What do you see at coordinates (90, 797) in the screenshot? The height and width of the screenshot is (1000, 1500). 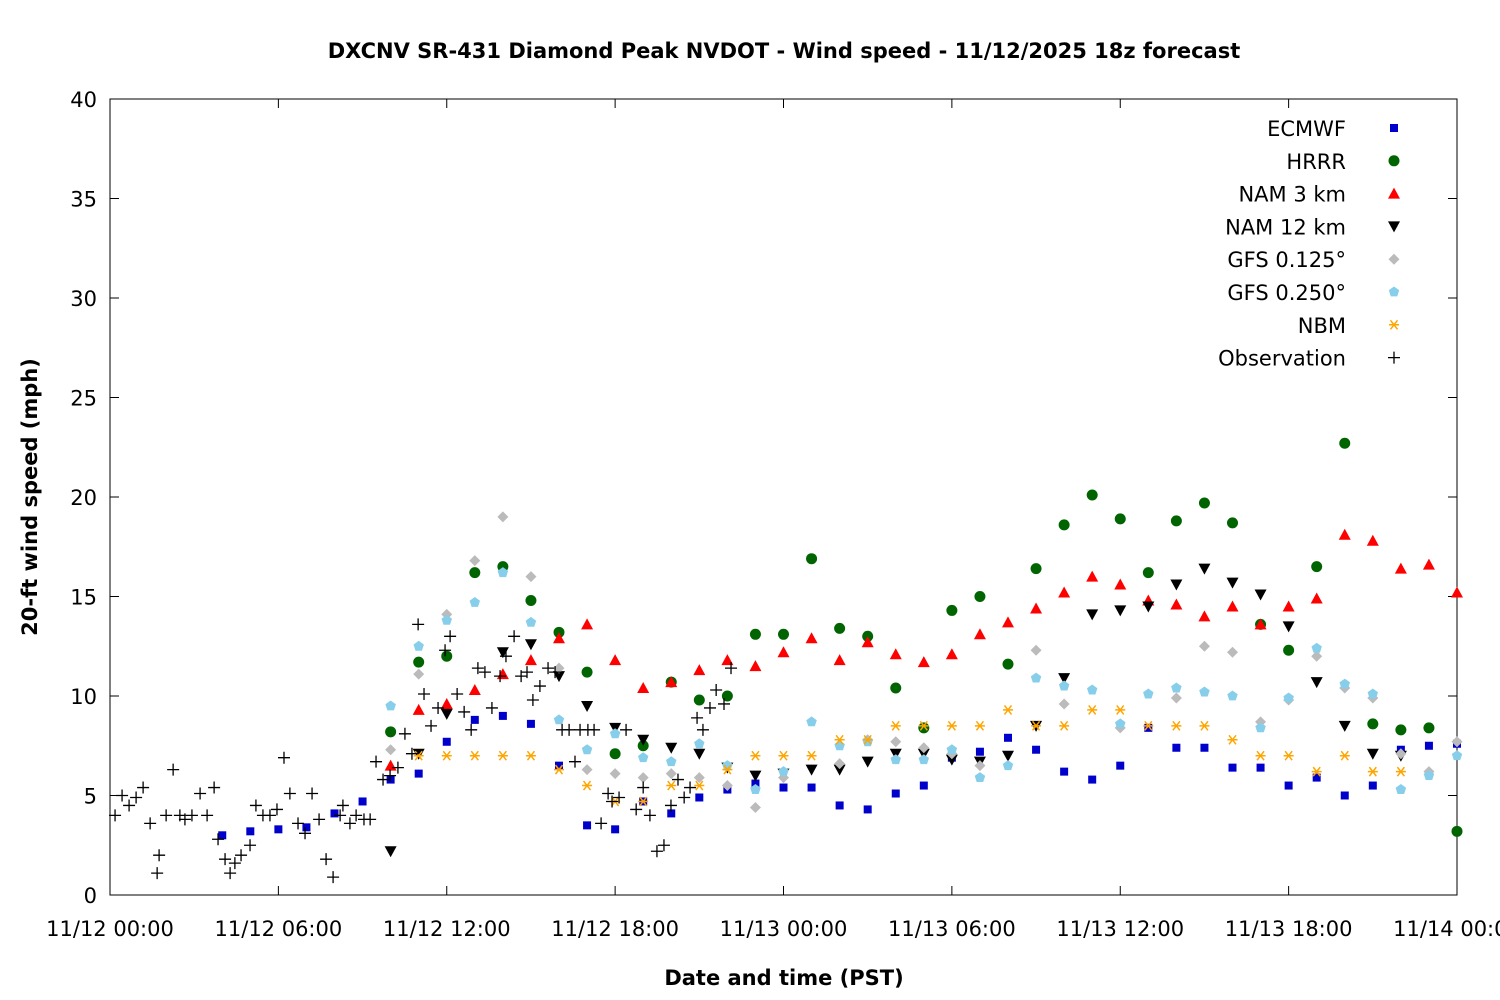 I see `y-tick-label: 5` at bounding box center [90, 797].